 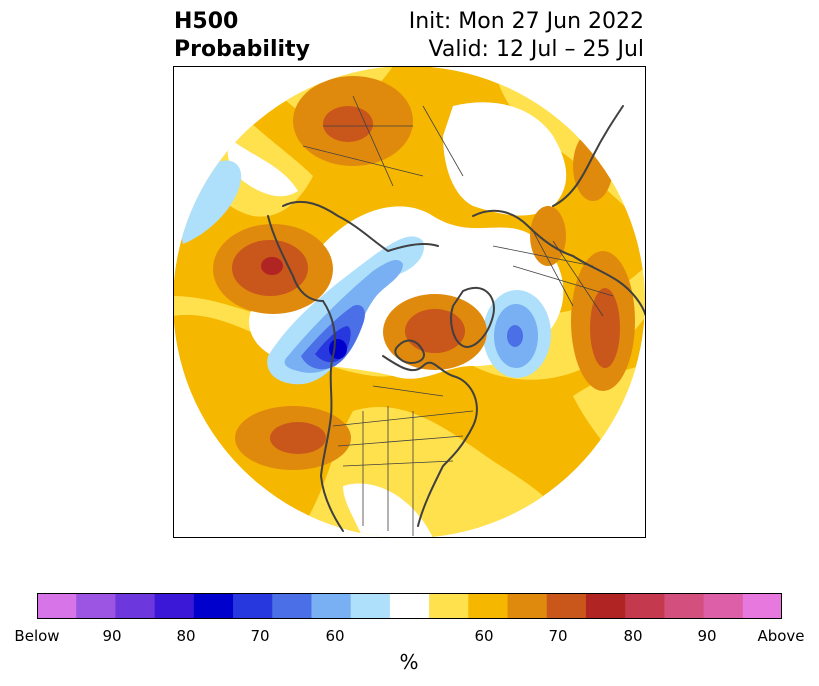 What do you see at coordinates (472, 317) in the screenshot?
I see `coastline-greenland` at bounding box center [472, 317].